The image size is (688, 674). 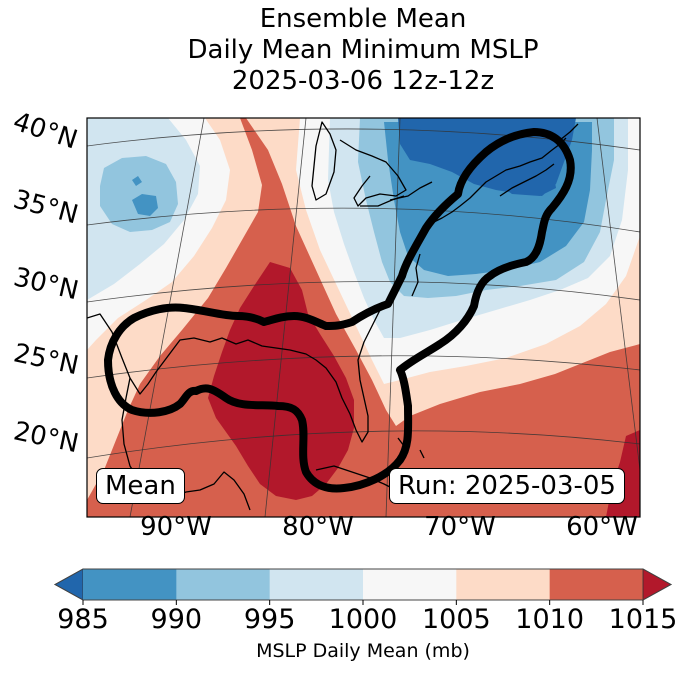 I want to click on title-line-3: 2025-03-06 12z-12z, so click(x=363, y=81).